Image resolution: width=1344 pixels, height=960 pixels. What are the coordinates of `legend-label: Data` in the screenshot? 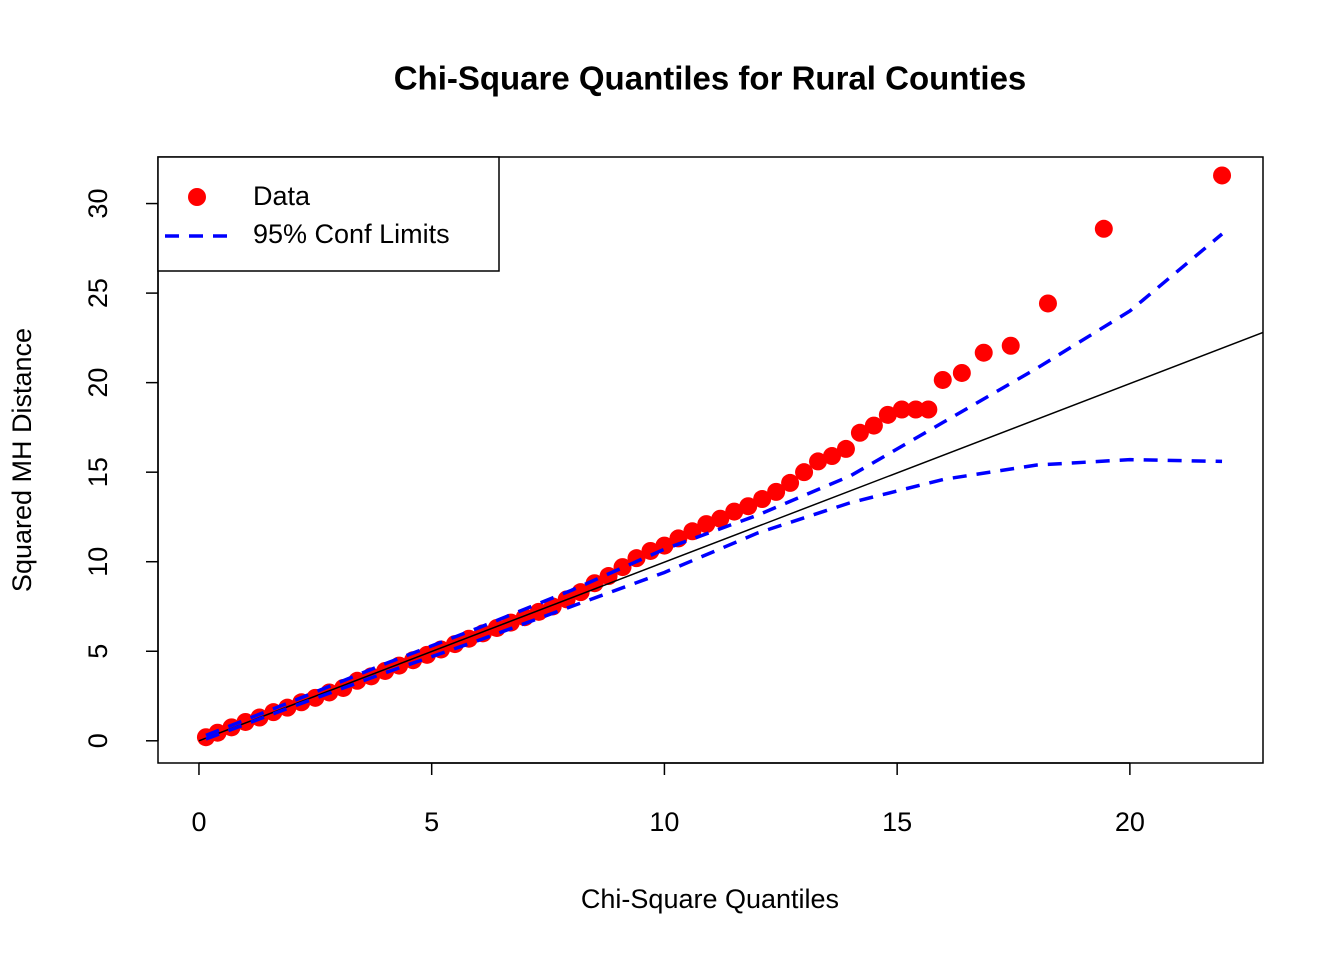 It's located at (282, 196).